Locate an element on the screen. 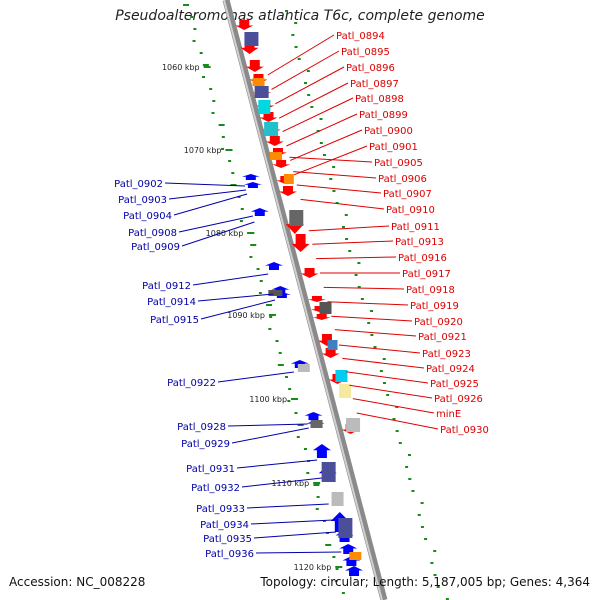  scale-label: 1060 kbp is located at coordinates (181, 67).